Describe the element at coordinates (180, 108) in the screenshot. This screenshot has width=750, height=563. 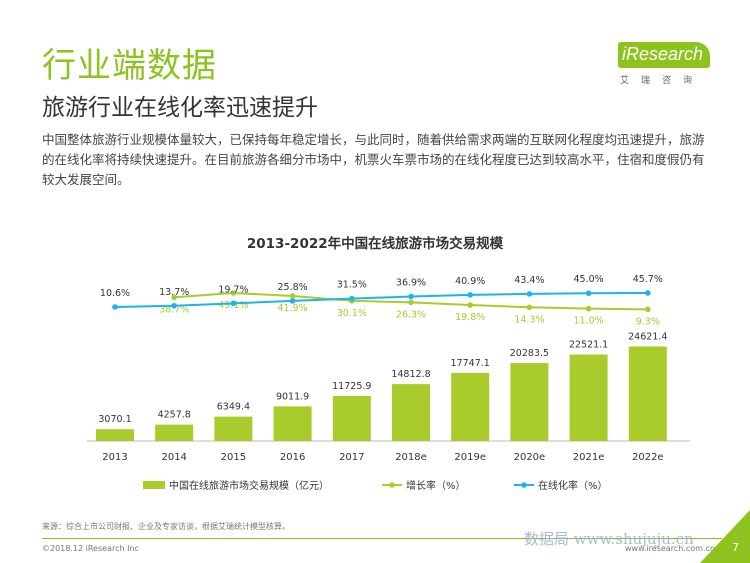
I see `page-subtitle: 旅游行业在线化率迅速提升` at that location.